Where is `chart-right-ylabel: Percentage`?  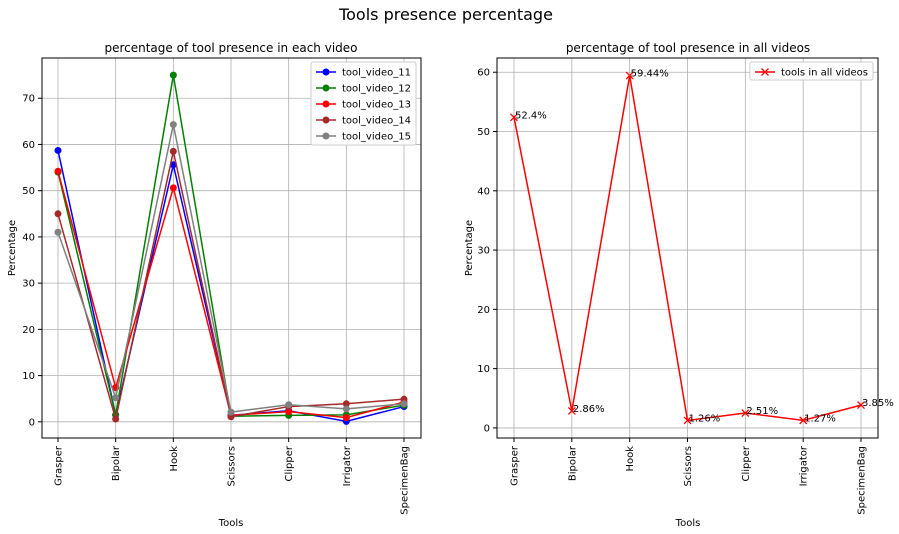
chart-right-ylabel: Percentage is located at coordinates (469, 248).